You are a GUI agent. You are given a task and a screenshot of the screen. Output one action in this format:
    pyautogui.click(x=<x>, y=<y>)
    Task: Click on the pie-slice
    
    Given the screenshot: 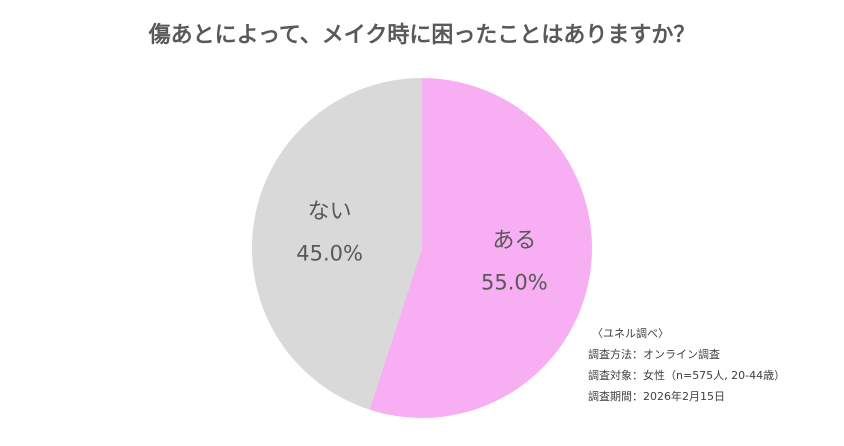 What is the action you would take?
    pyautogui.click(x=337, y=244)
    